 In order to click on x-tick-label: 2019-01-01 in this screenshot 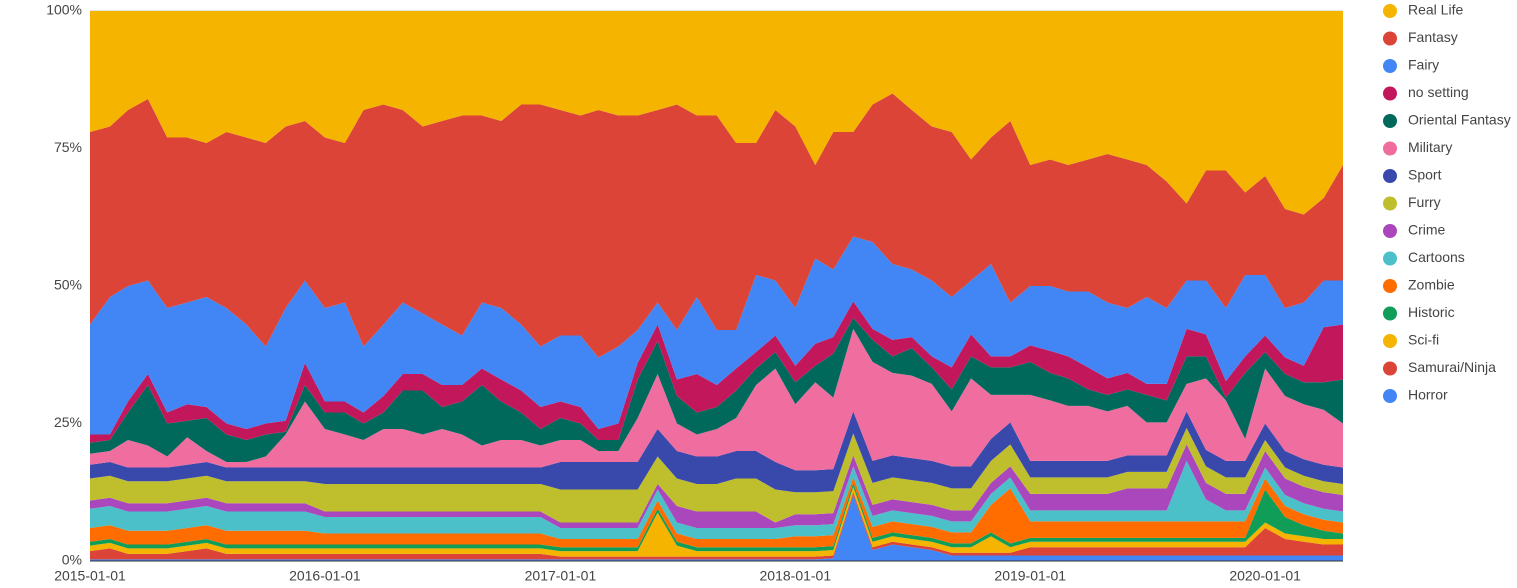, I will do `click(1030, 576)`.